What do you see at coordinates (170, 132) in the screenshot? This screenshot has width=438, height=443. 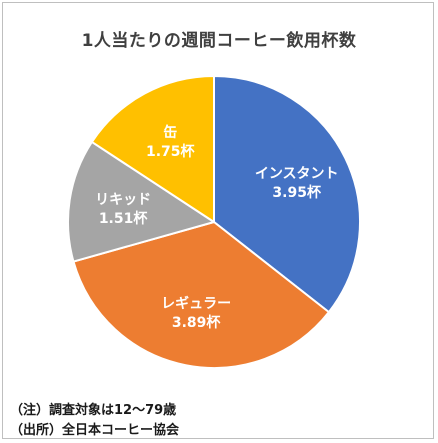 I see `slice-label-3: 缶` at bounding box center [170, 132].